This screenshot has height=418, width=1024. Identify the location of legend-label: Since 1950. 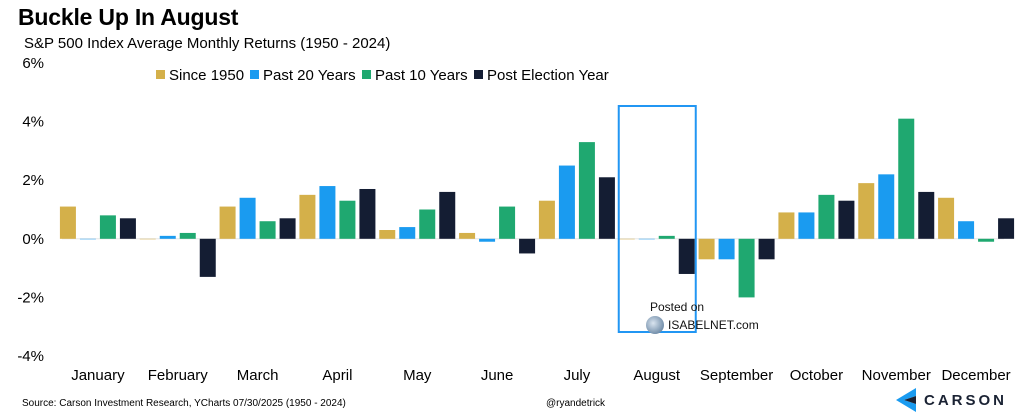
(206, 75).